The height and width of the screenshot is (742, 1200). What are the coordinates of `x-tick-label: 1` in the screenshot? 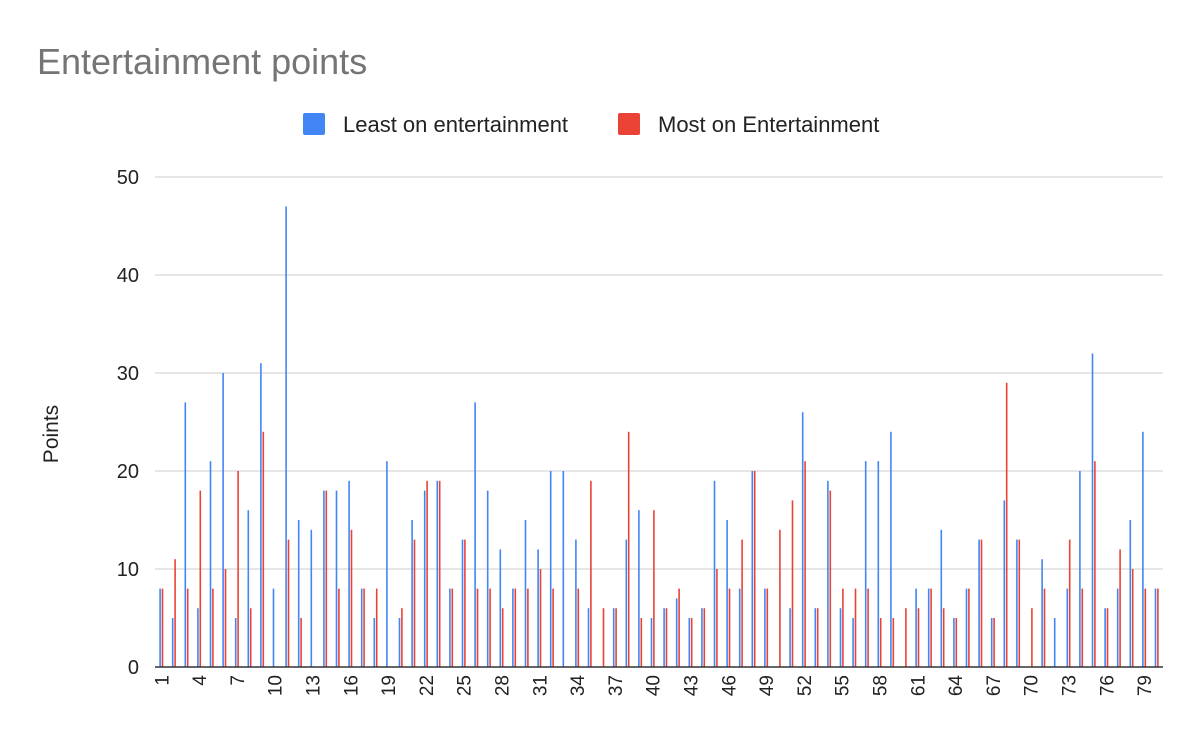 It's located at (162, 680).